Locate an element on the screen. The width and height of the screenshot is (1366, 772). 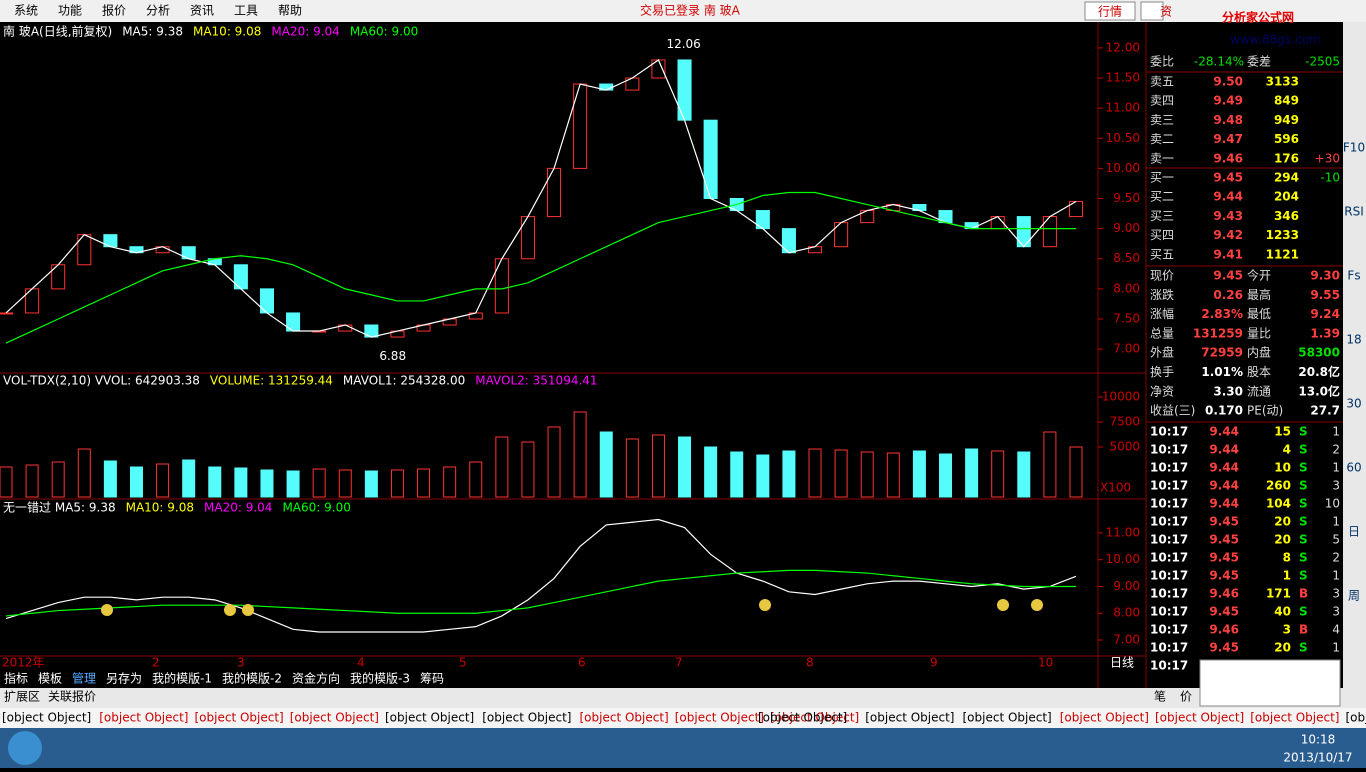
side-icon: F10 is located at coordinates (1354, 148).